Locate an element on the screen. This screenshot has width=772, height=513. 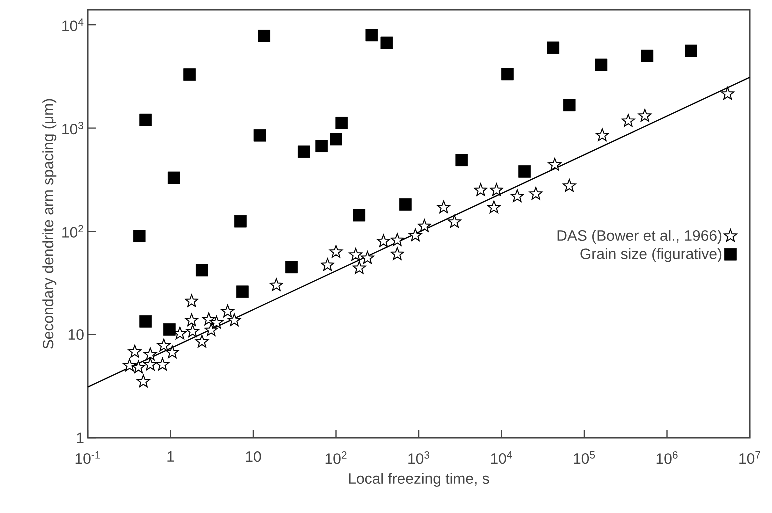
x-tick-label: 10$^{5}$ is located at coordinates (585, 458).